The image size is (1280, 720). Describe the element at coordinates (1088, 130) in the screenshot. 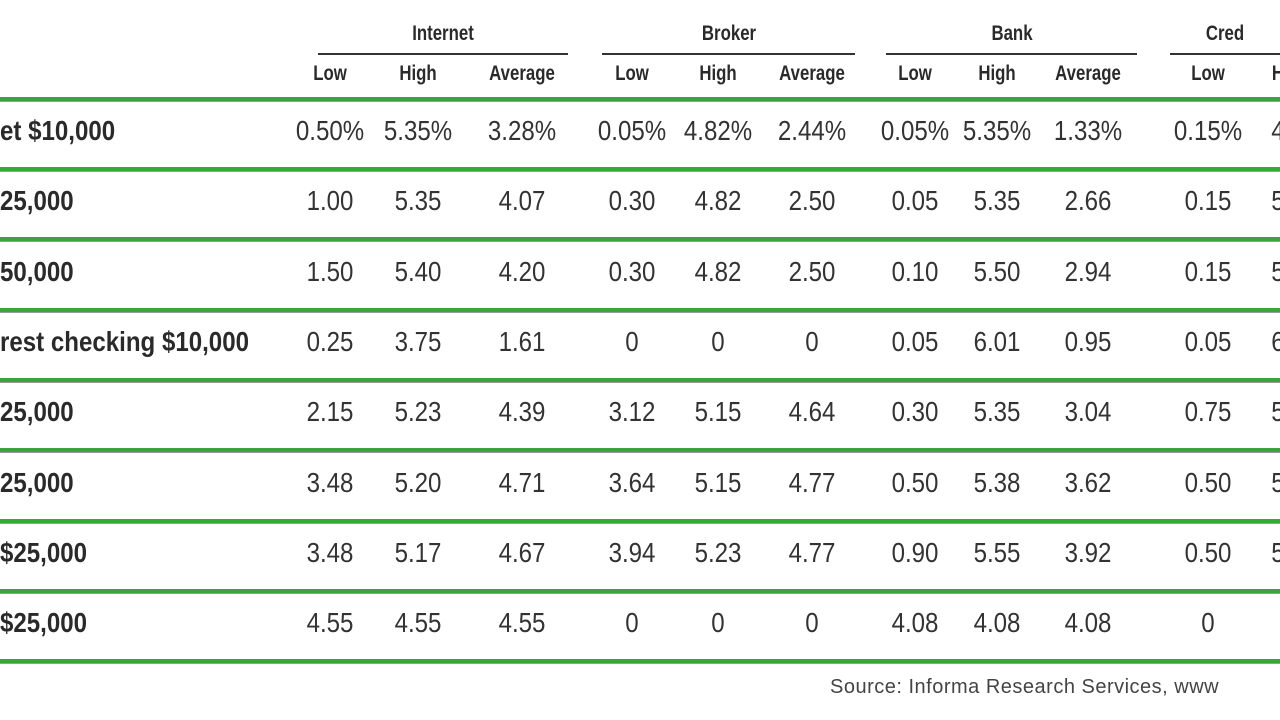

I see `cell: 1.33%` at that location.